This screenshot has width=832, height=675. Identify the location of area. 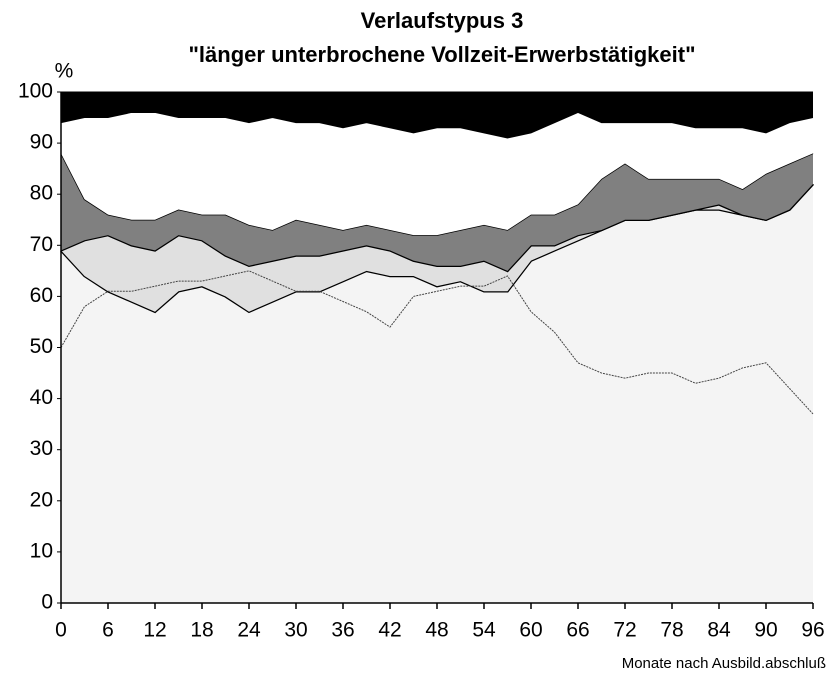
(437, 115).